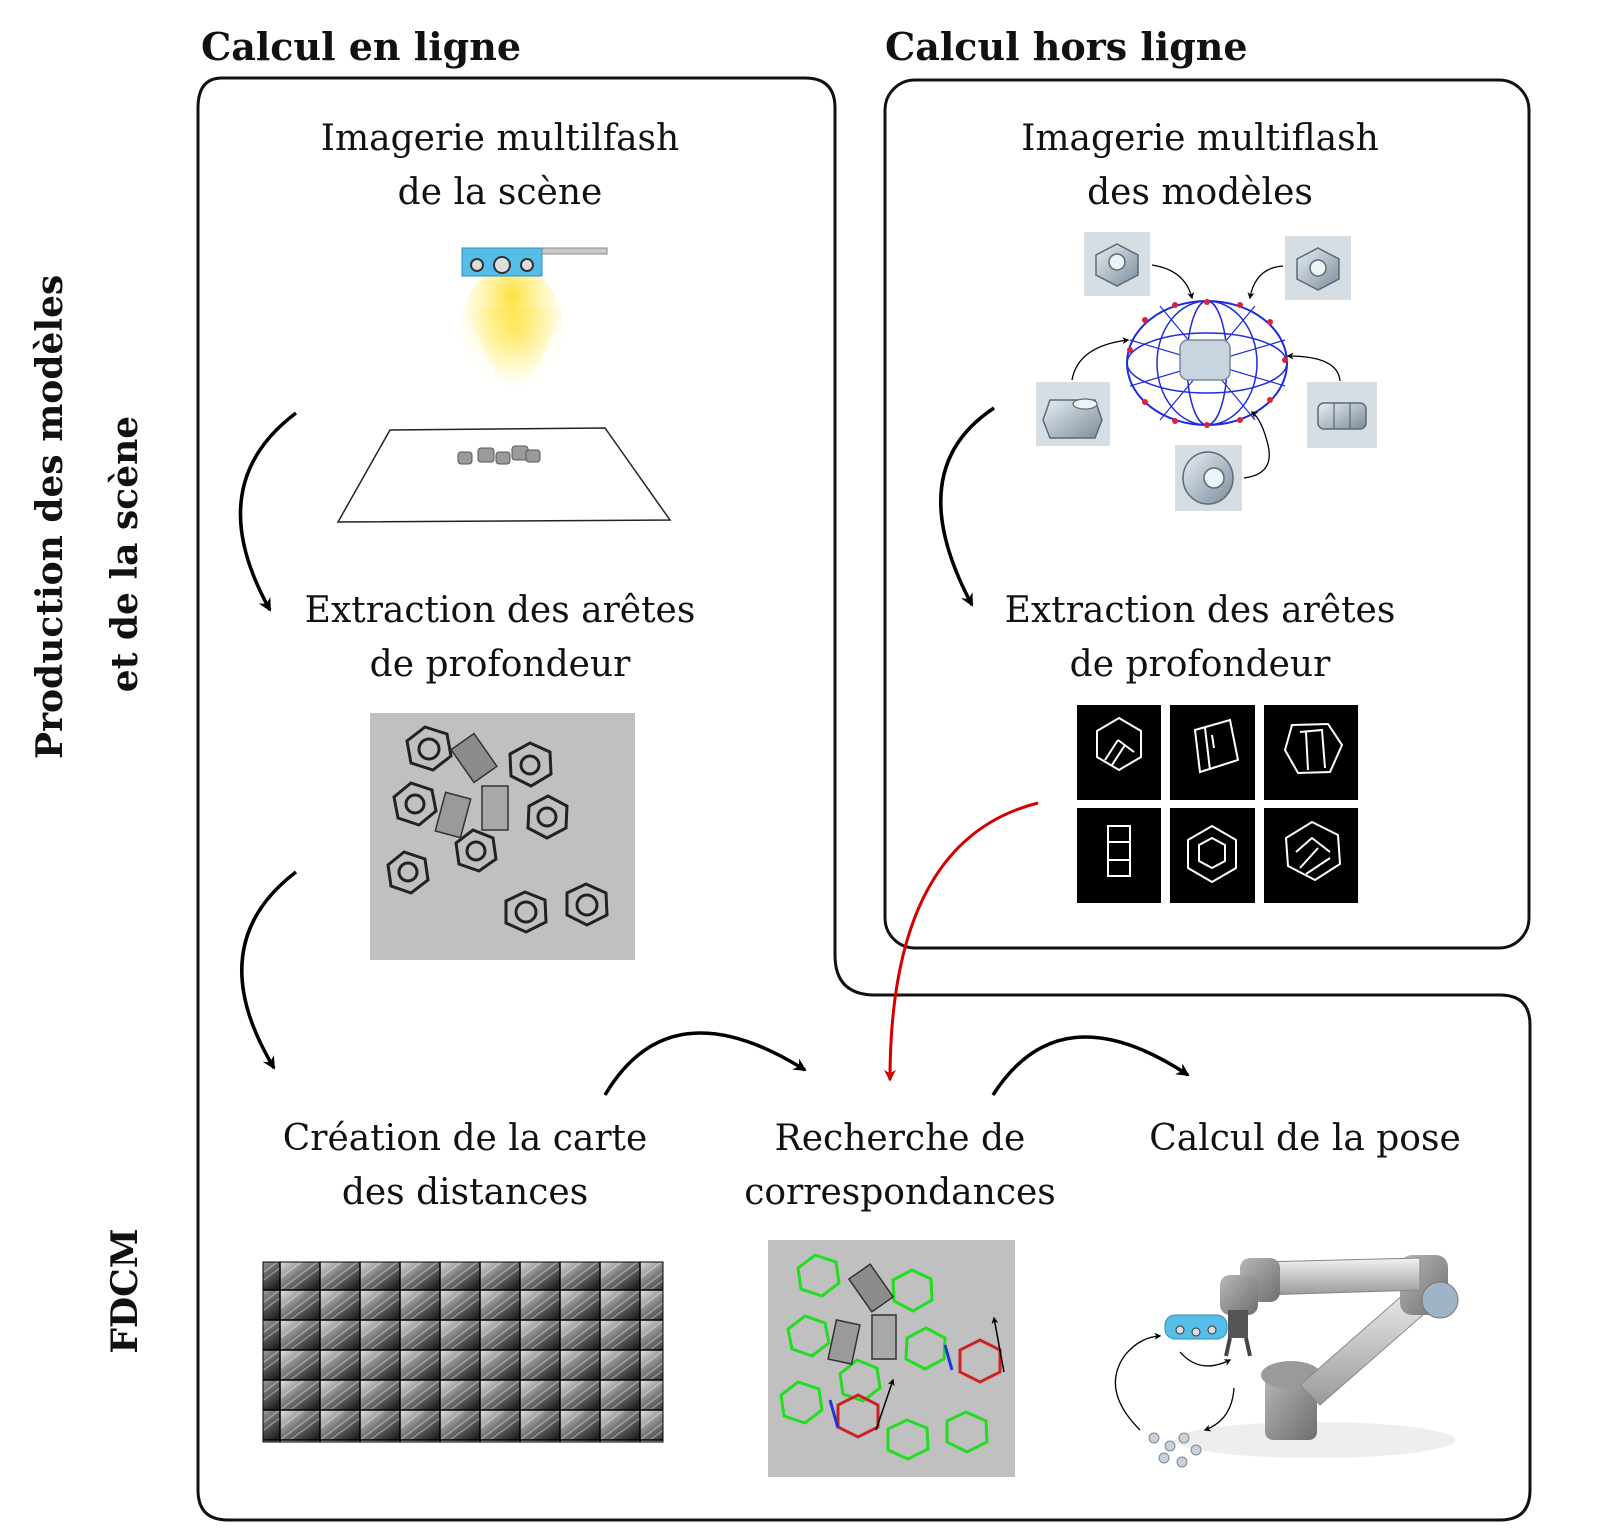  What do you see at coordinates (858, 1416) in the screenshot?
I see `match-red` at bounding box center [858, 1416].